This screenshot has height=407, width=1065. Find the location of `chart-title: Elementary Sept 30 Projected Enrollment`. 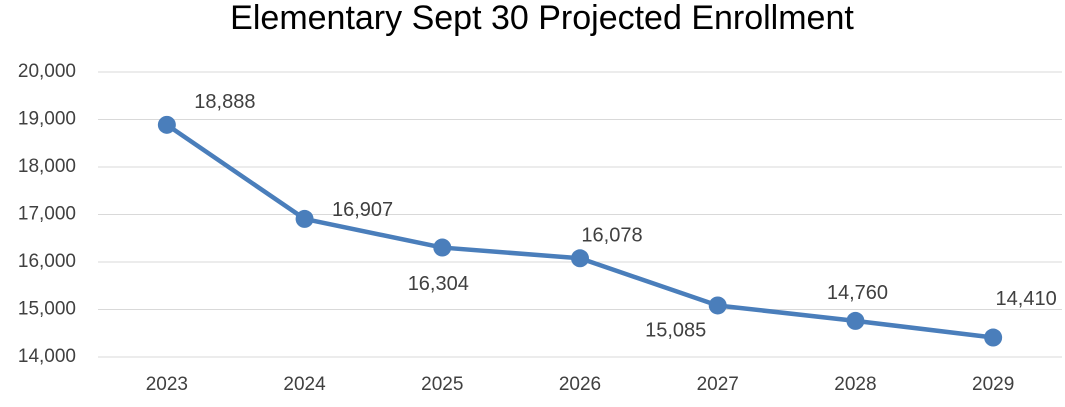

chart-title: Elementary Sept 30 Projected Enrollment is located at coordinates (542, 18).